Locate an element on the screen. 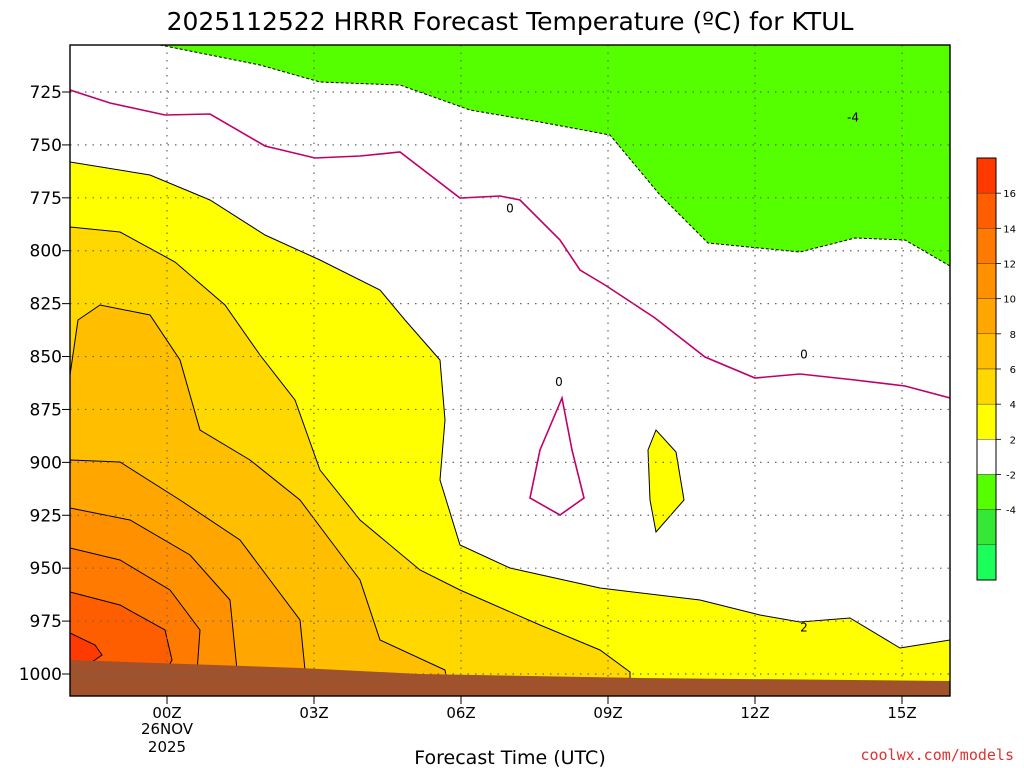 This screenshot has width=1024, height=768. colorbar-label: 4 is located at coordinates (1013, 405).